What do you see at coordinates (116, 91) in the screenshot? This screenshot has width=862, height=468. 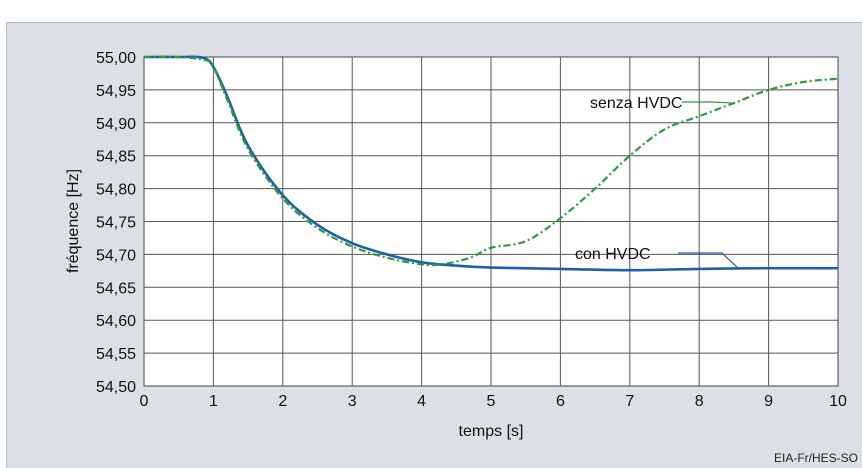 I see `y-tick-label: 54,95` at bounding box center [116, 91].